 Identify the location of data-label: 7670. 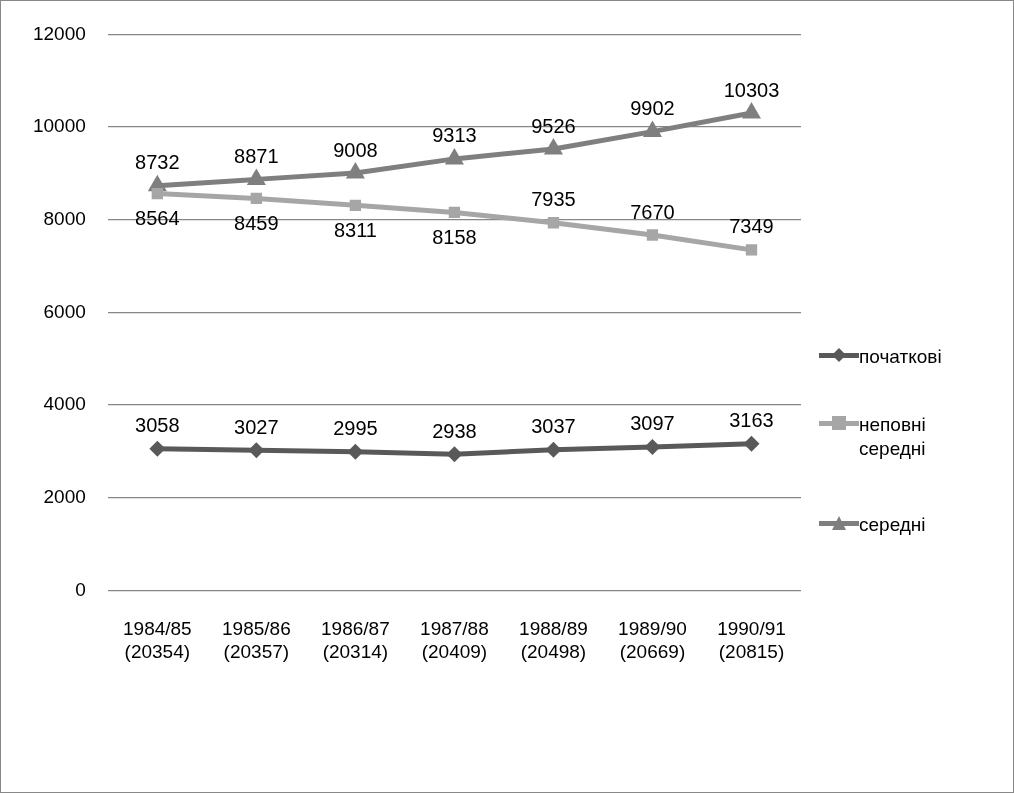
(652, 211).